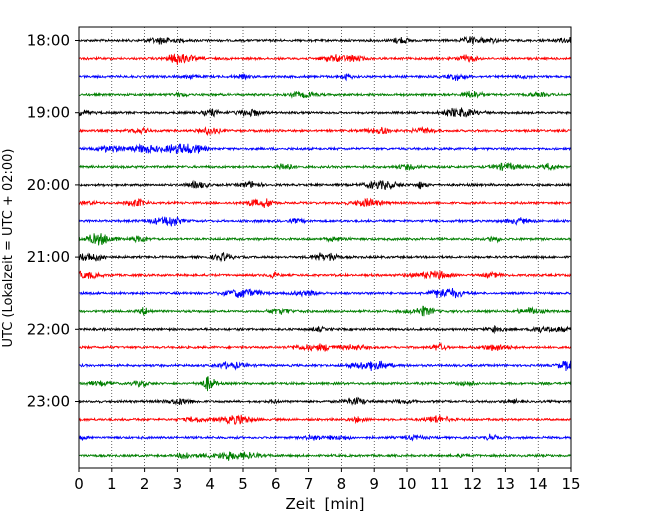 Image resolution: width=650 pixels, height=520 pixels. What do you see at coordinates (374, 484) in the screenshot?
I see `x-tick-label: 9` at bounding box center [374, 484].